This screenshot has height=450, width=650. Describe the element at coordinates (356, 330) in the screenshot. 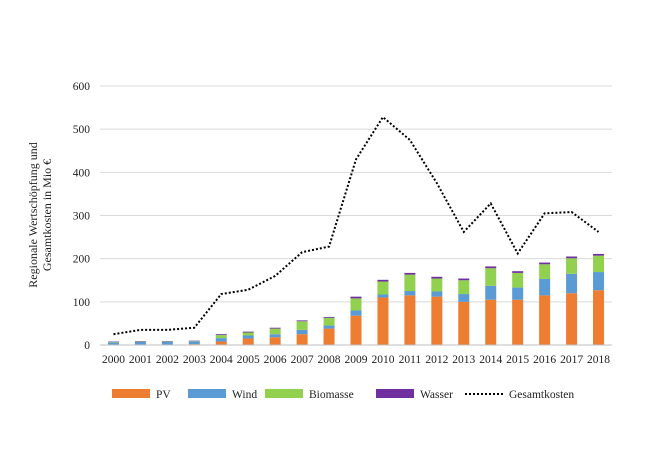

I see `bar-pv-2009` at that location.